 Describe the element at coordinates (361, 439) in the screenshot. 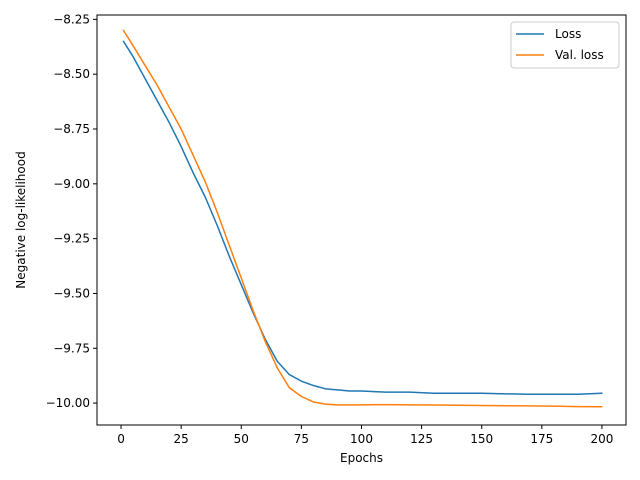

I see `x-tick-label: 100` at that location.